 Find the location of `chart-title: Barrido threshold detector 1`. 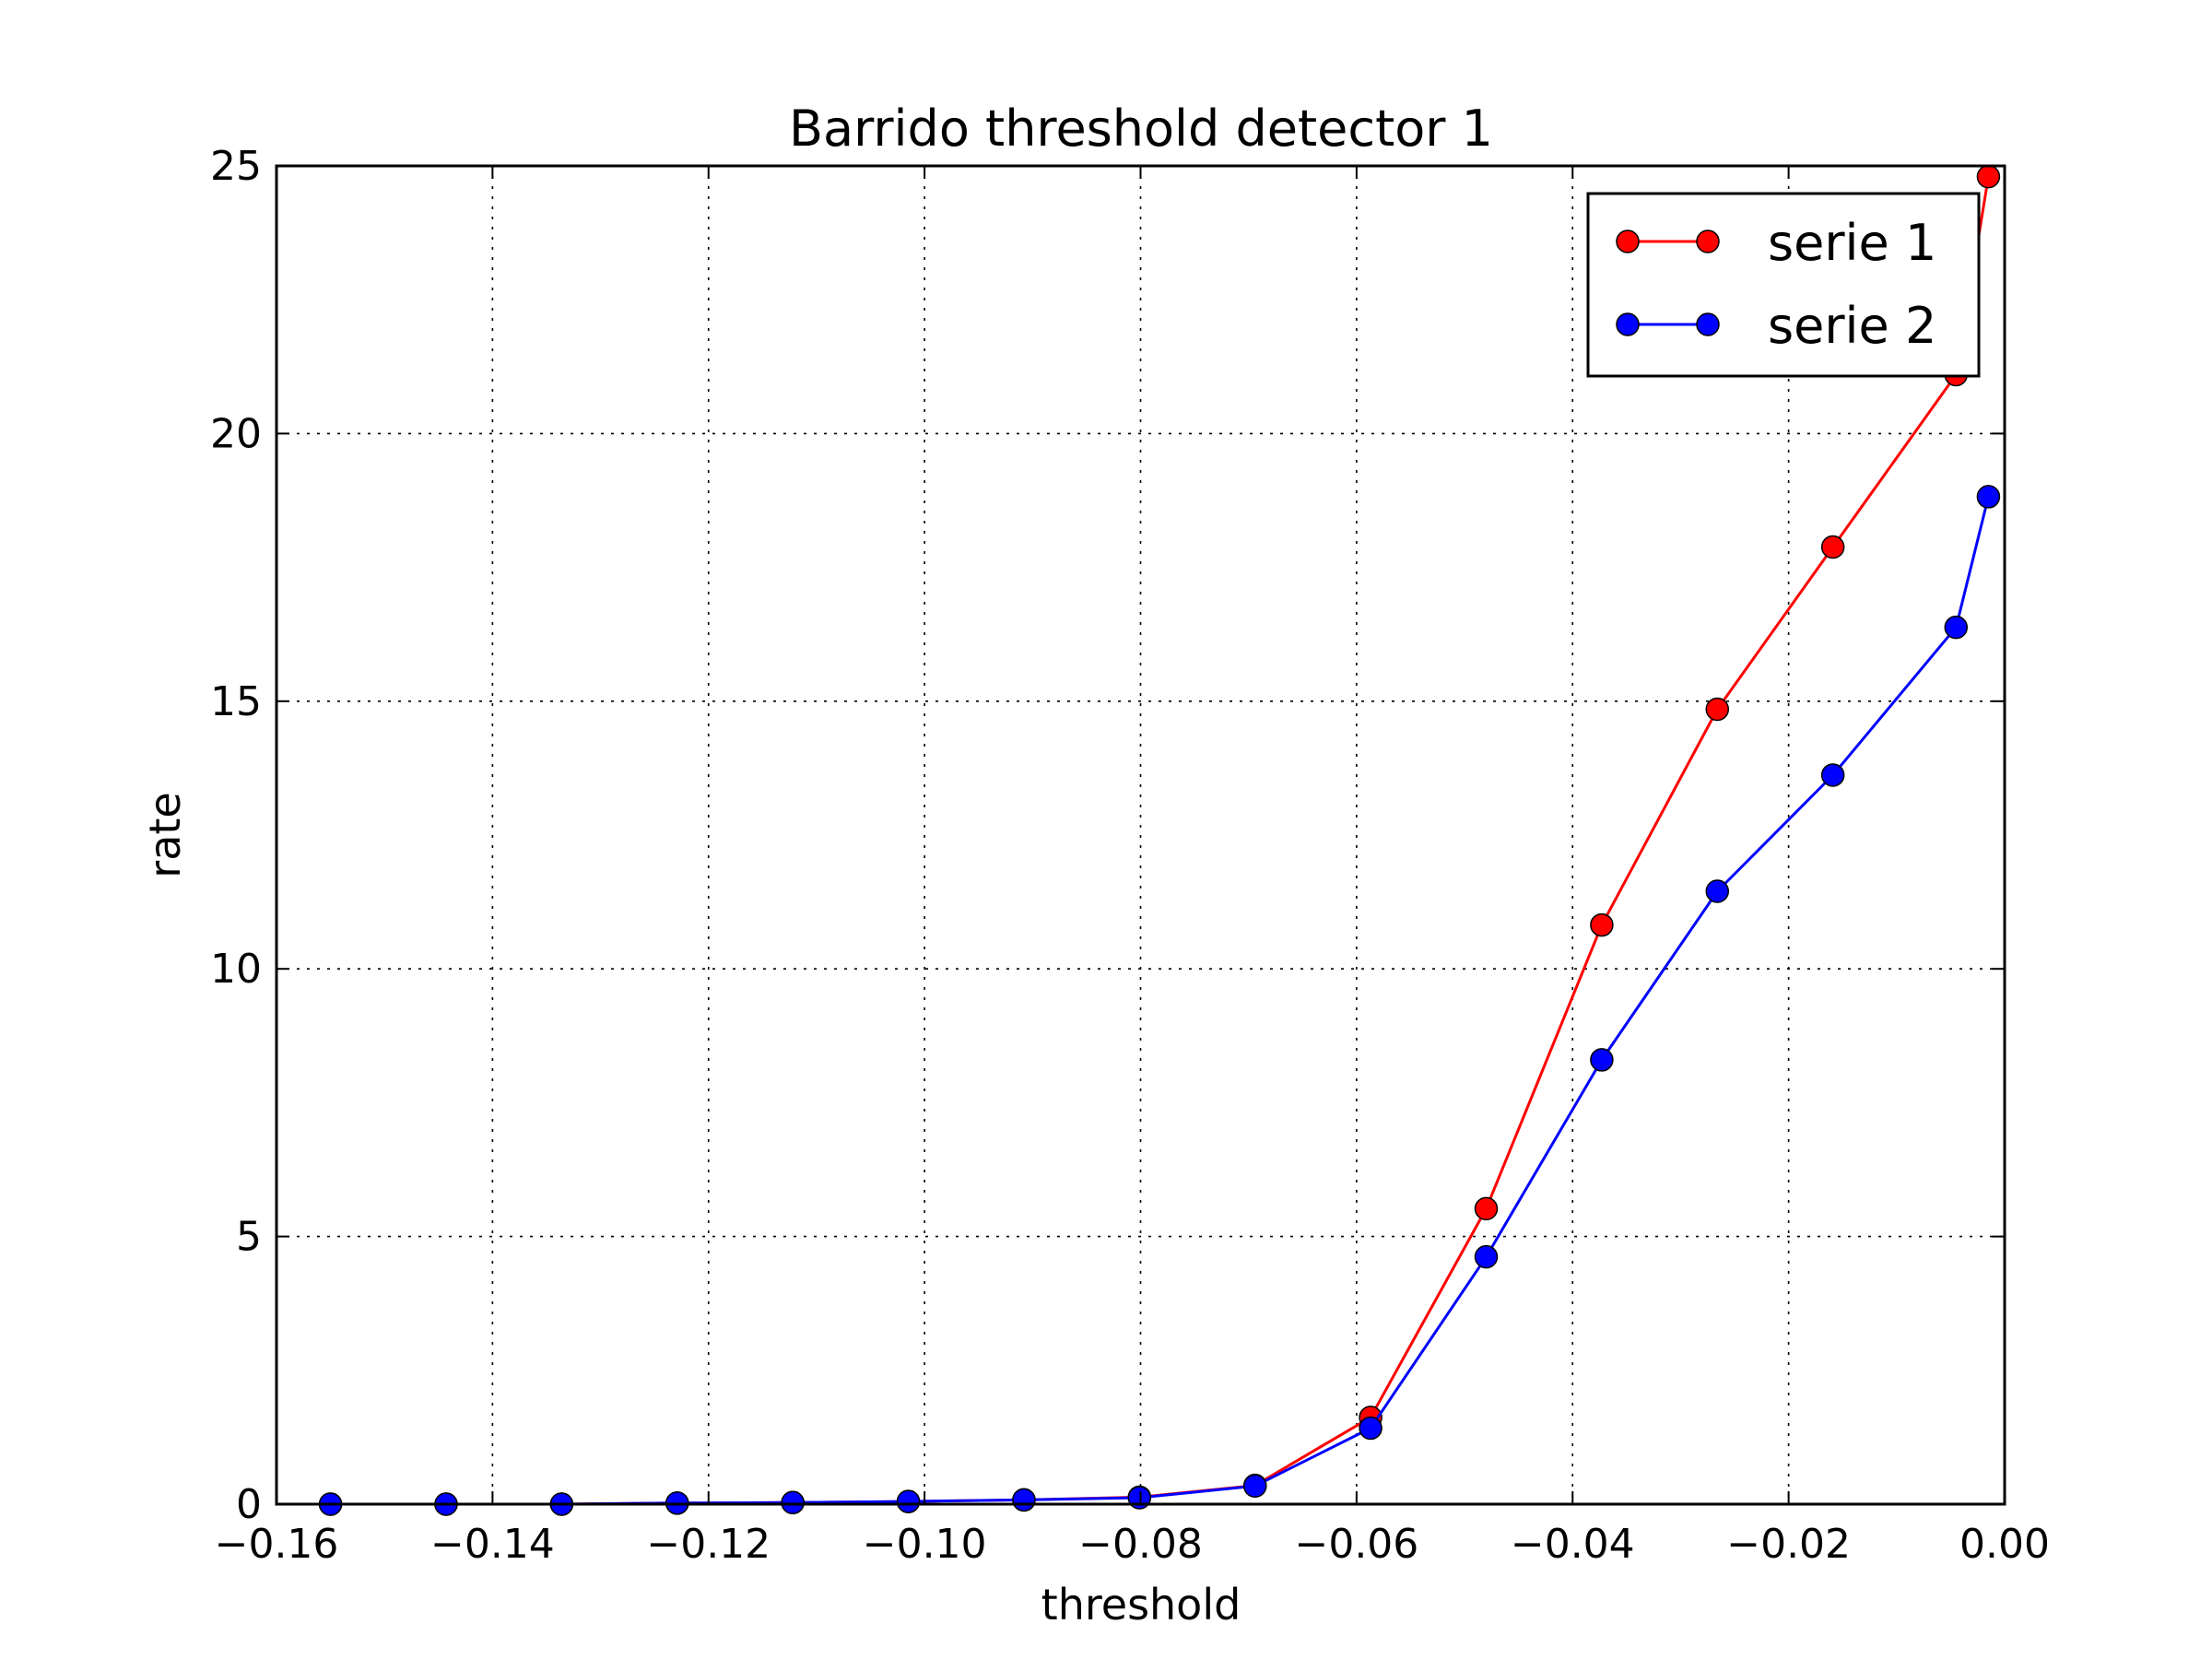

chart-title: Barrido threshold detector 1 is located at coordinates (1141, 129).